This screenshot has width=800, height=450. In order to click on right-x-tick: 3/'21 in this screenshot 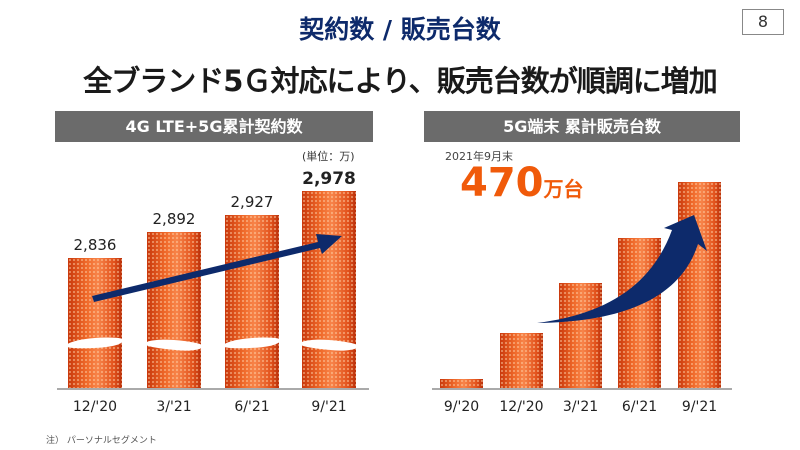, I will do `click(580, 407)`.